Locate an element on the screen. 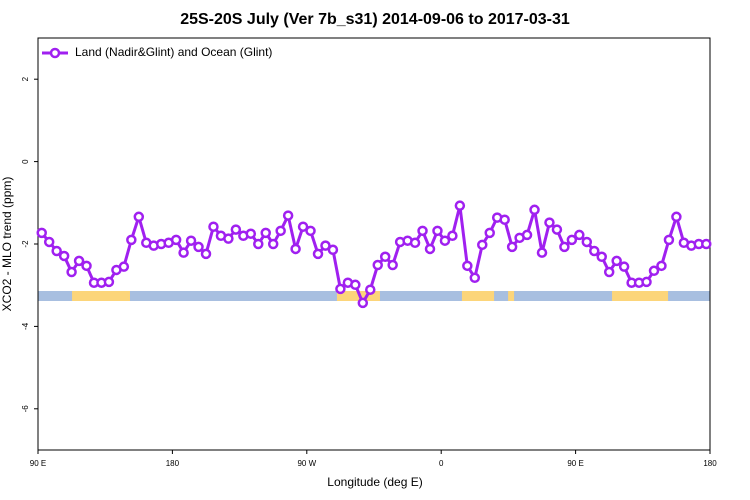 The width and height of the screenshot is (750, 500). y-tick-label: -6 is located at coordinates (25, 409).